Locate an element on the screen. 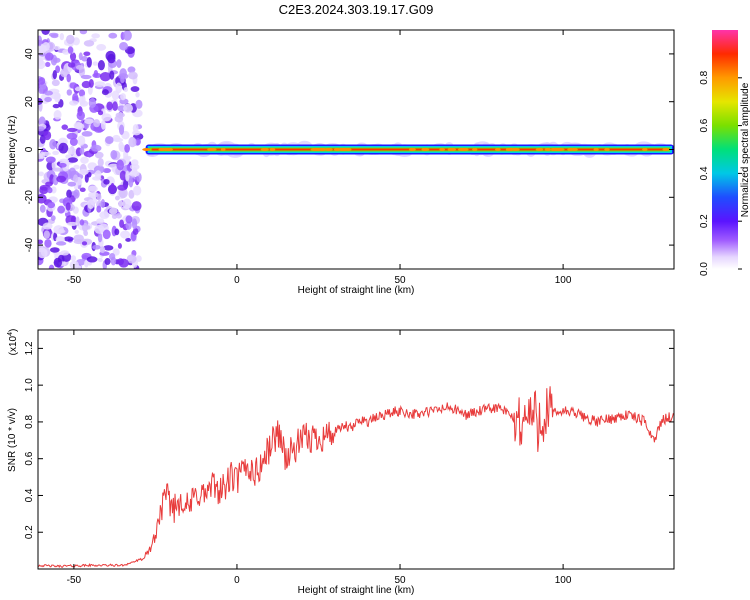 The image size is (750, 600). snr-x-tick-label: 50 is located at coordinates (400, 580).